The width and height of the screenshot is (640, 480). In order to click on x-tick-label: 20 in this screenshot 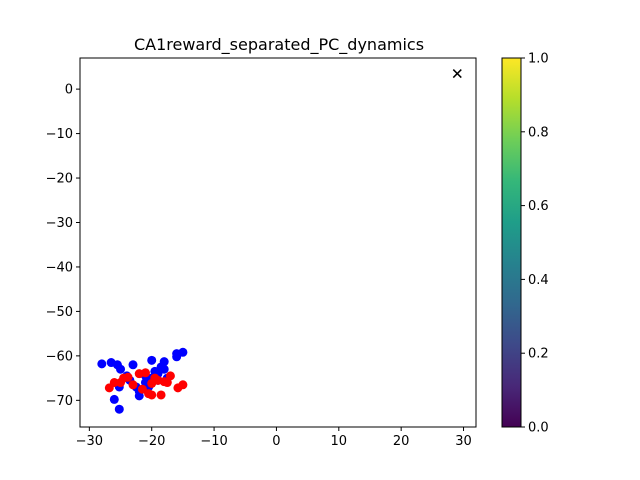, I will do `click(401, 441)`.